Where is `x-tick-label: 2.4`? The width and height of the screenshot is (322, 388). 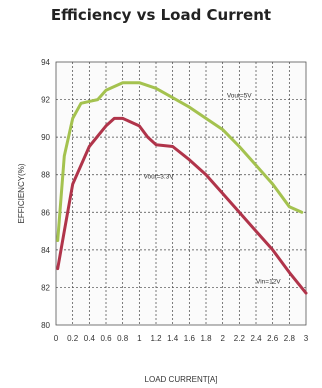 x-tick-label: 2.4 is located at coordinates (256, 338).